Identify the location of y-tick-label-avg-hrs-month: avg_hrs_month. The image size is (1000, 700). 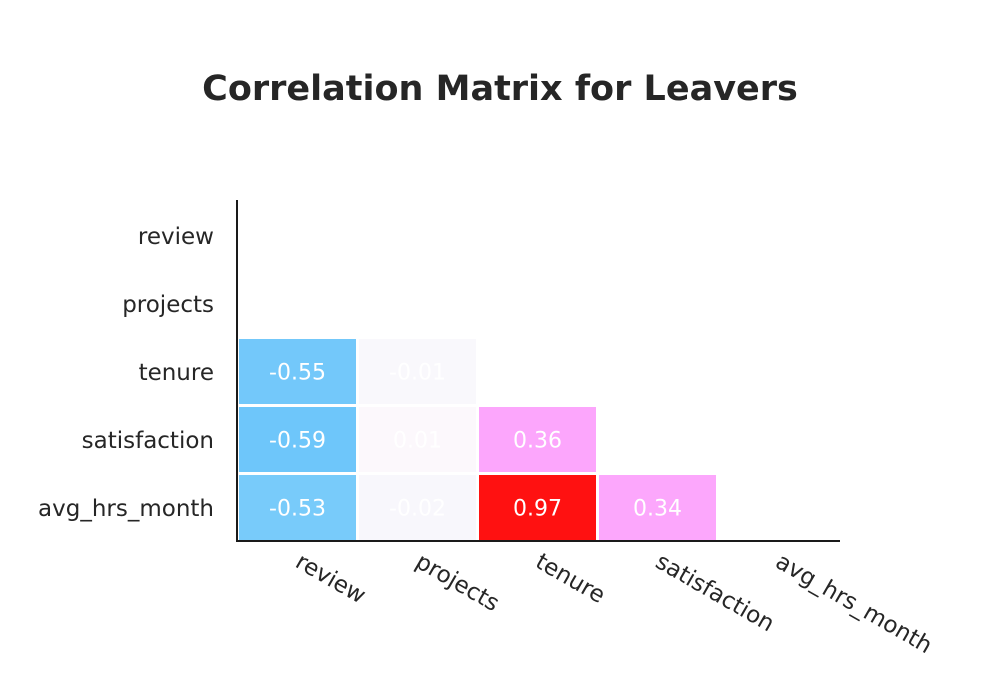
(126, 509).